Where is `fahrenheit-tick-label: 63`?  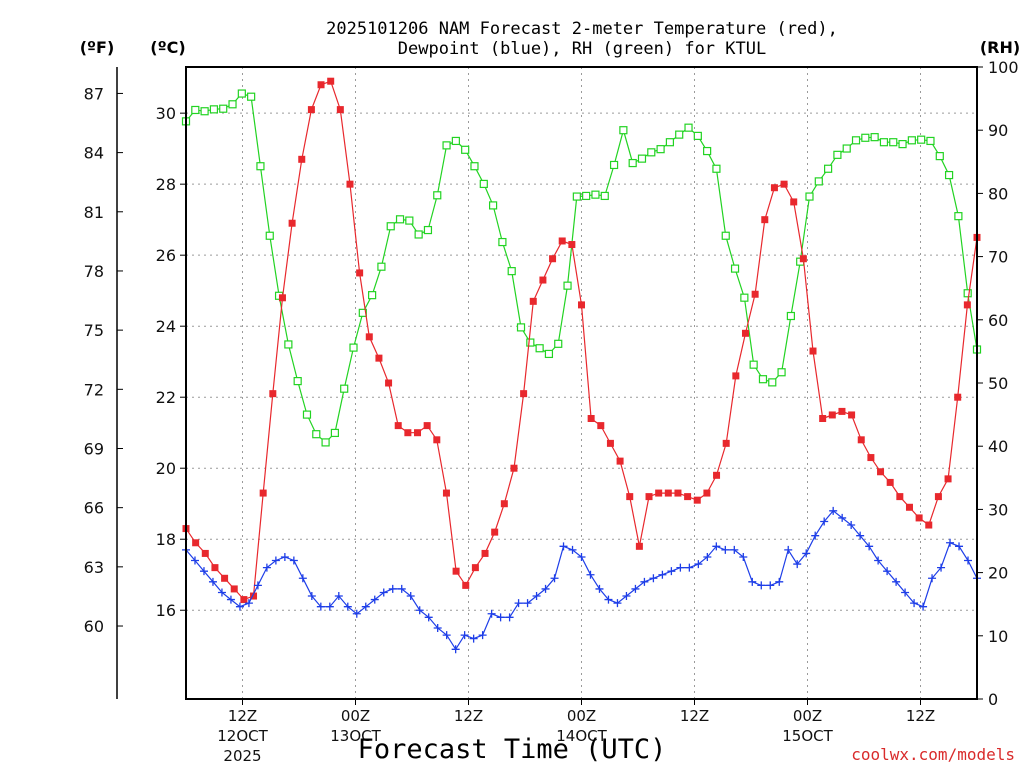 fahrenheit-tick-label: 63 is located at coordinates (94, 567).